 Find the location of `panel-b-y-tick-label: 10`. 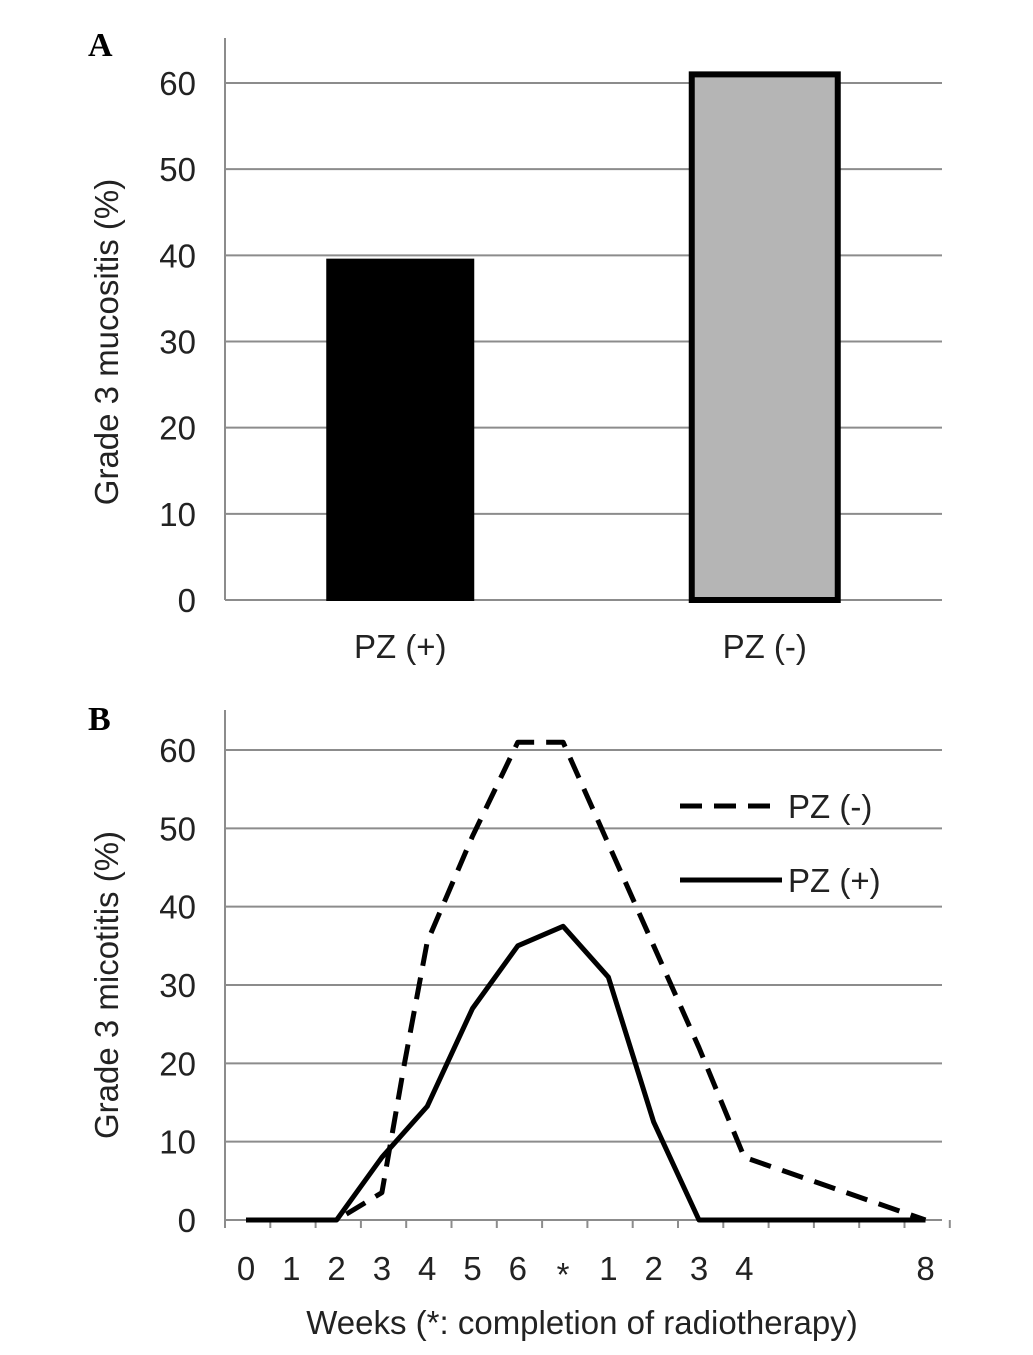

panel-b-y-tick-label: 10 is located at coordinates (177, 1142).